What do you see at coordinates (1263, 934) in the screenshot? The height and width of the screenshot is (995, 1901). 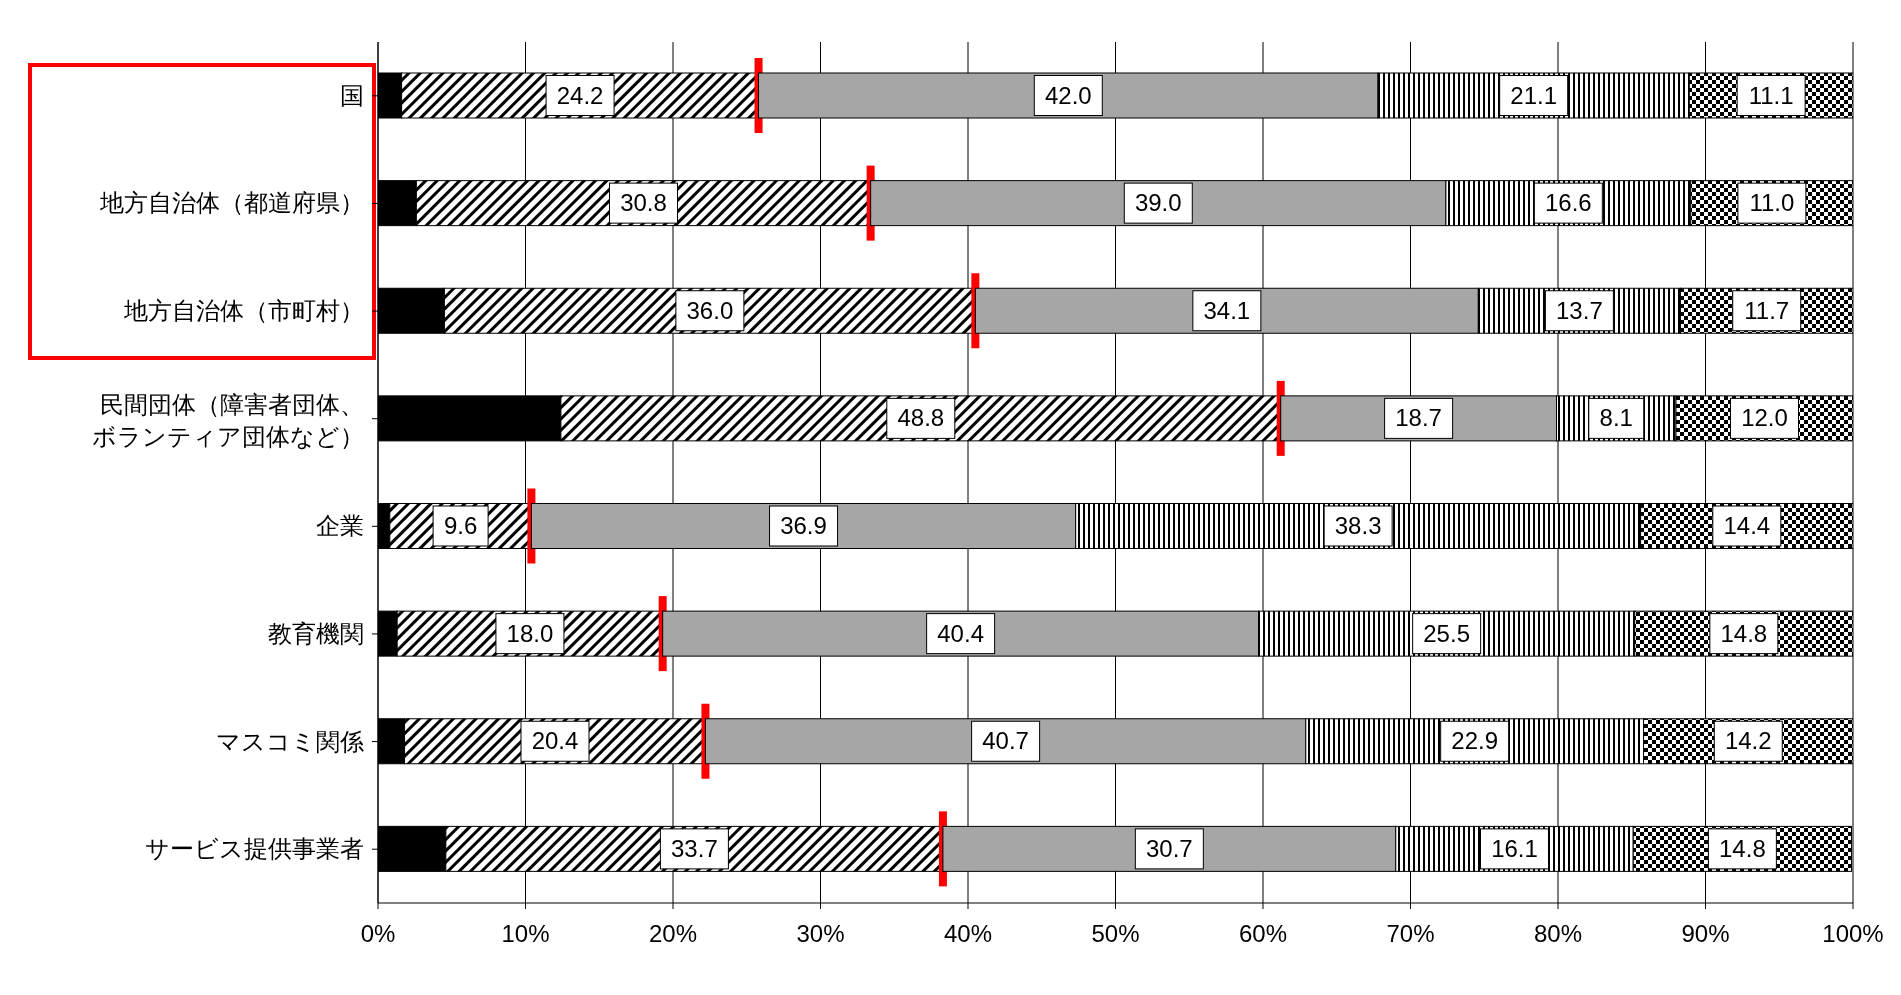 I see `x-tick-label: 60%` at bounding box center [1263, 934].